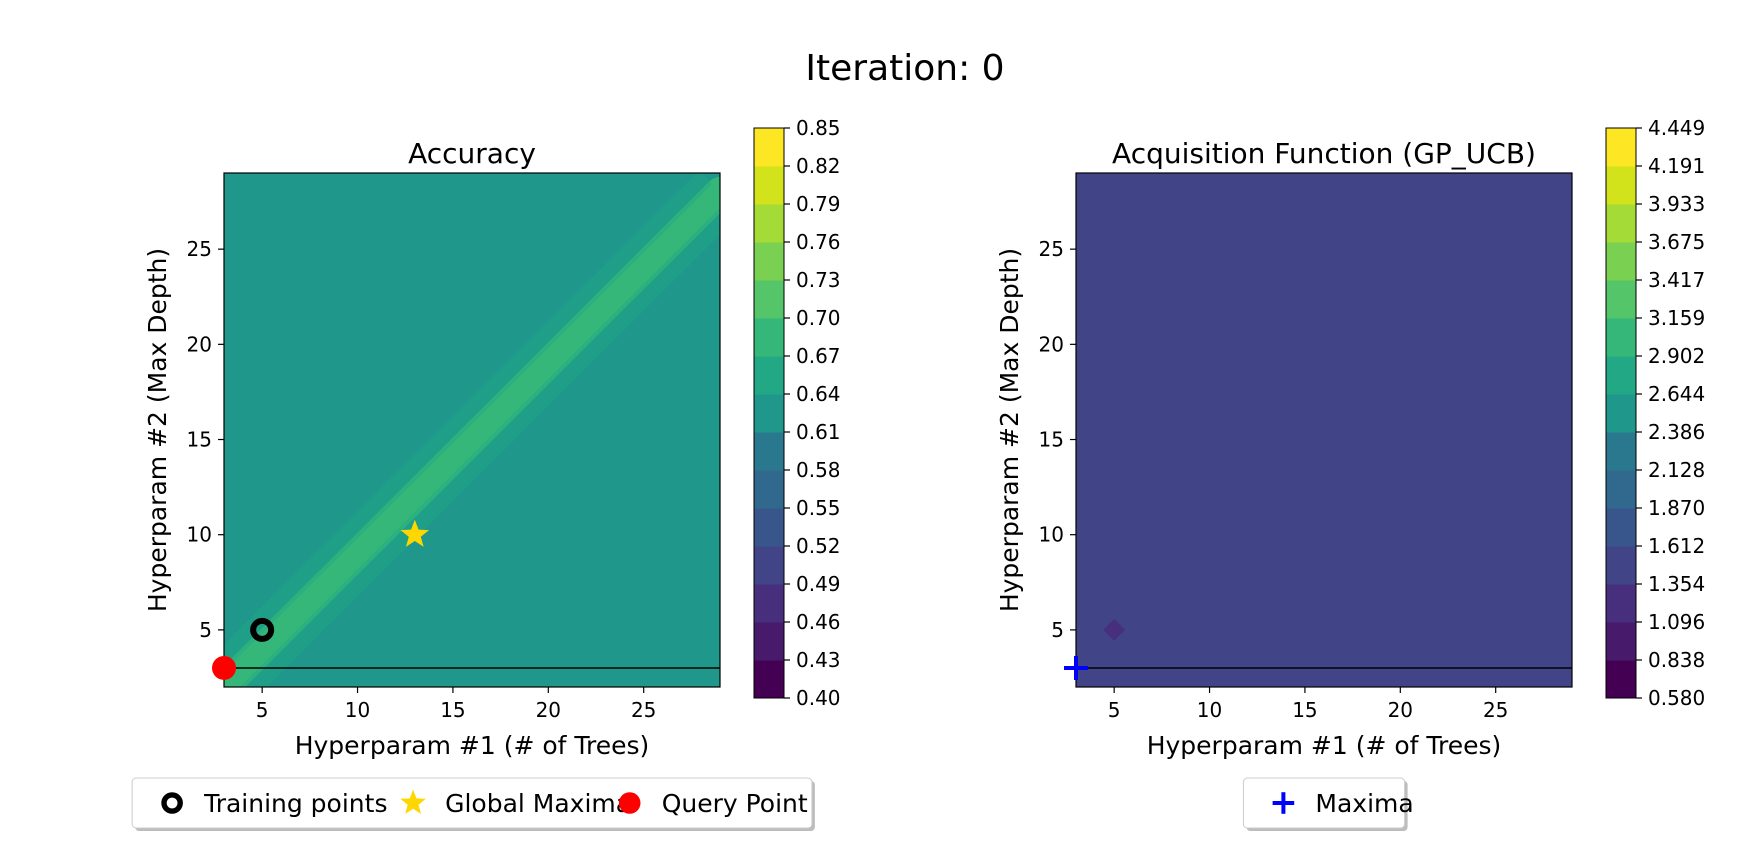 Image resolution: width=1740 pixels, height=852 pixels. Describe the element at coordinates (414, 533) in the screenshot. I see `marker-global-maxima` at that location.